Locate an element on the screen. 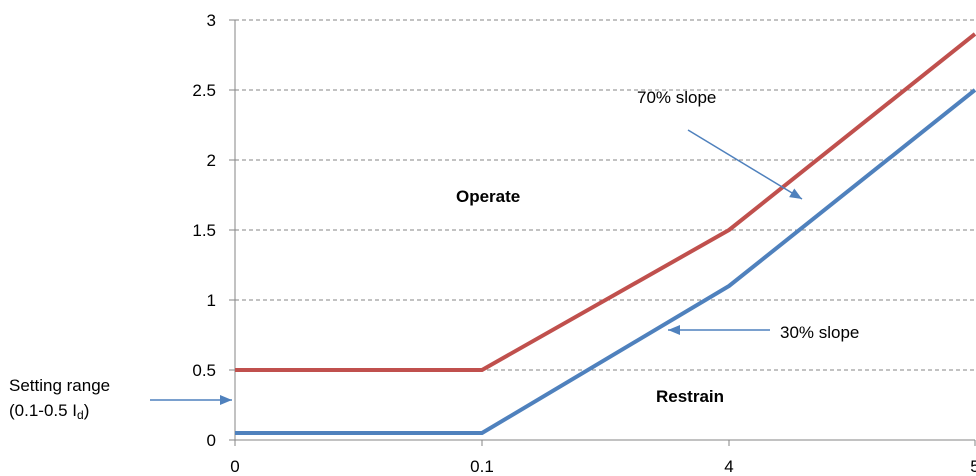  setting-range-line2: (0.1-0.5 Id) is located at coordinates (49, 411).